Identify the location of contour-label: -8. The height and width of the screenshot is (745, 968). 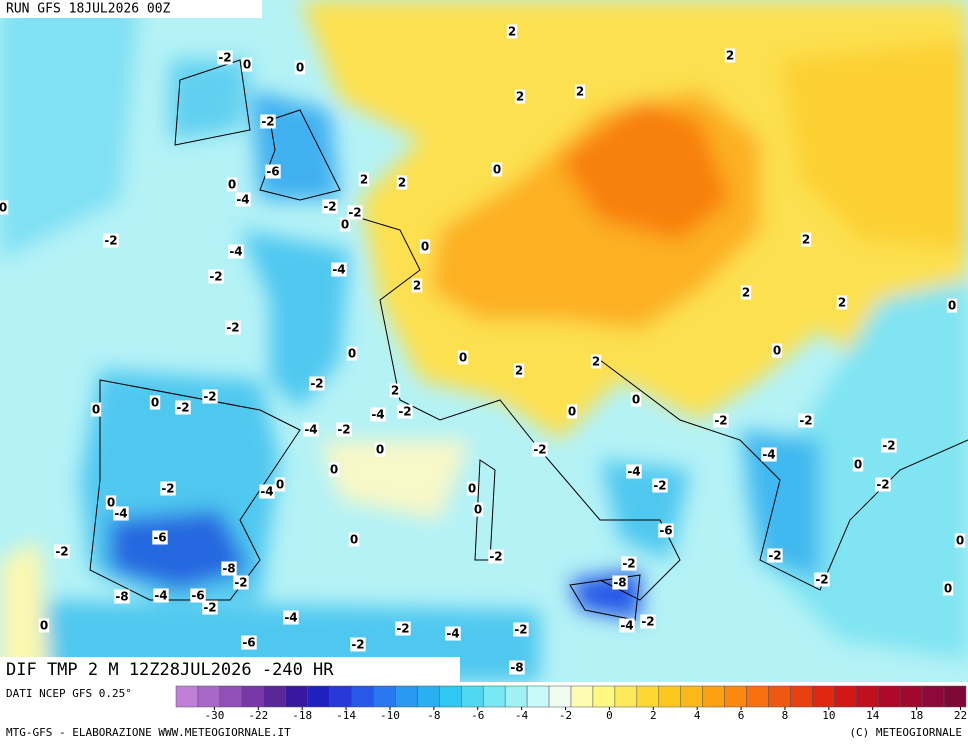
(228, 569).